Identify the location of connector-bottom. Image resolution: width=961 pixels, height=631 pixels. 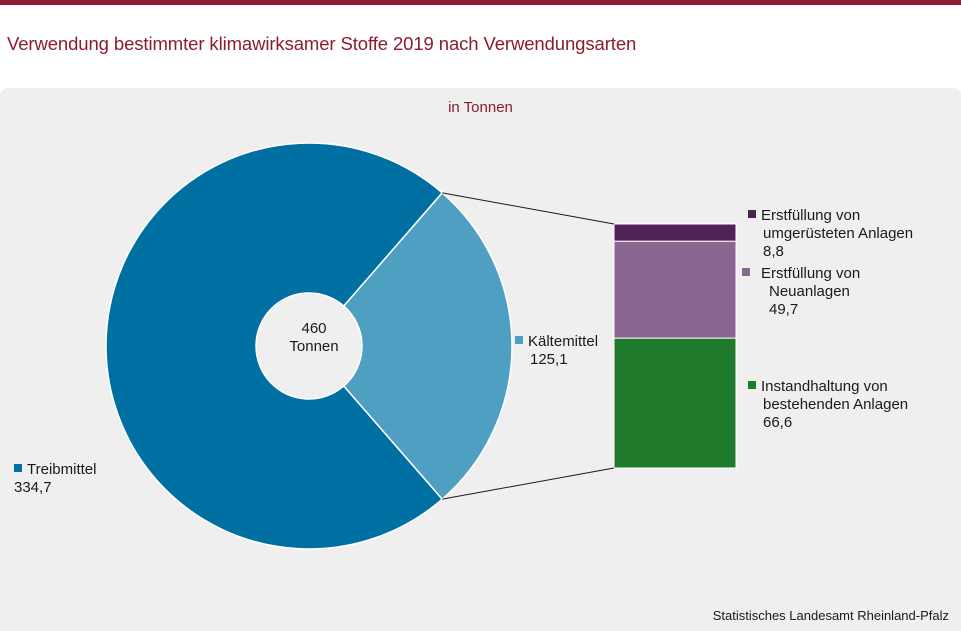
(528, 483).